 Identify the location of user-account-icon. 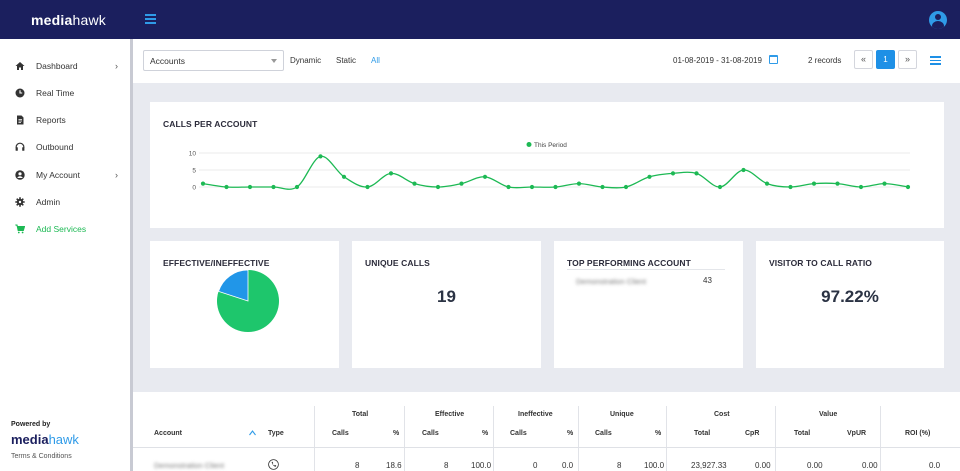
(938, 20).